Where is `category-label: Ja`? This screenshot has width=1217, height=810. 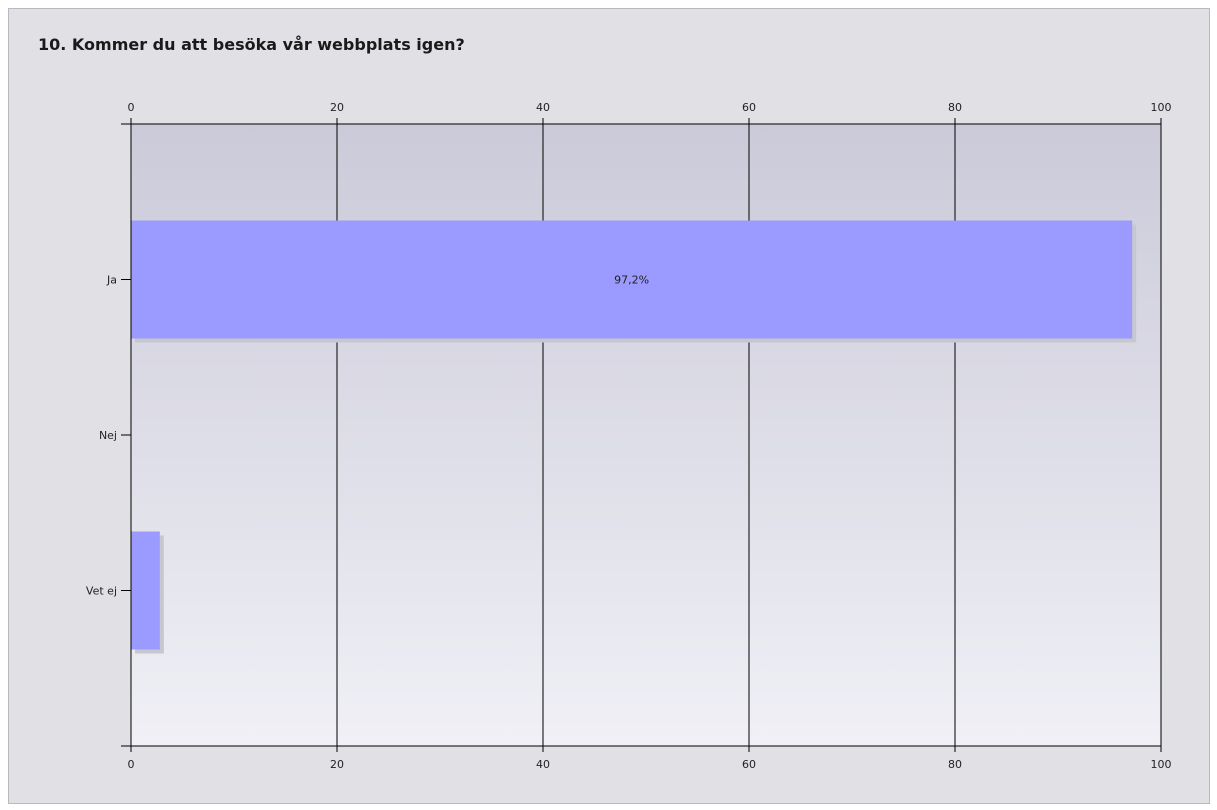 category-label: Ja is located at coordinates (111, 280).